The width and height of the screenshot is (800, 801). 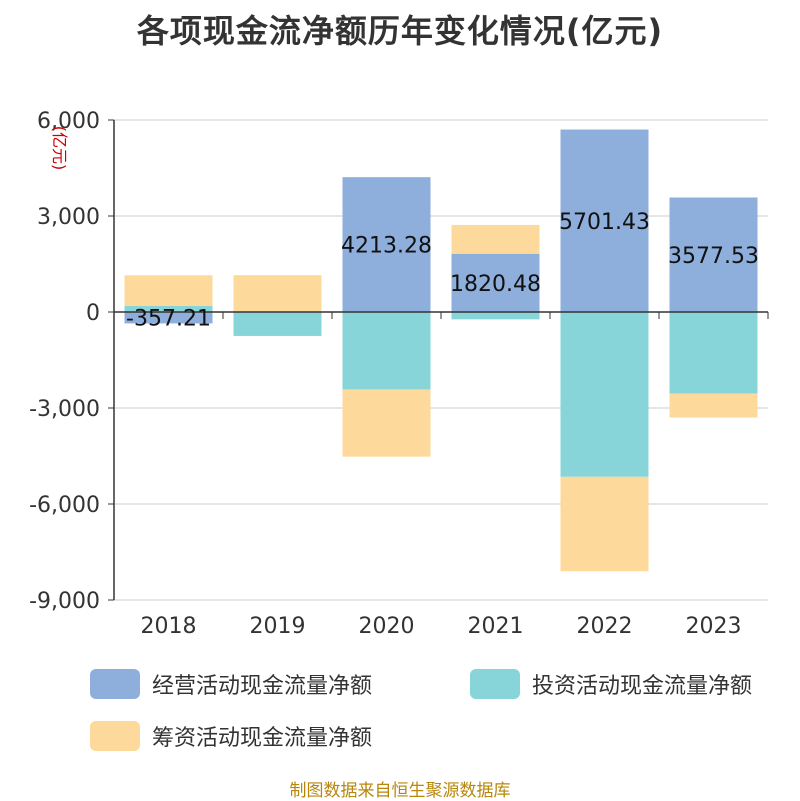 What do you see at coordinates (64, 409) in the screenshot?
I see `y-tick-label: -3,000` at bounding box center [64, 409].